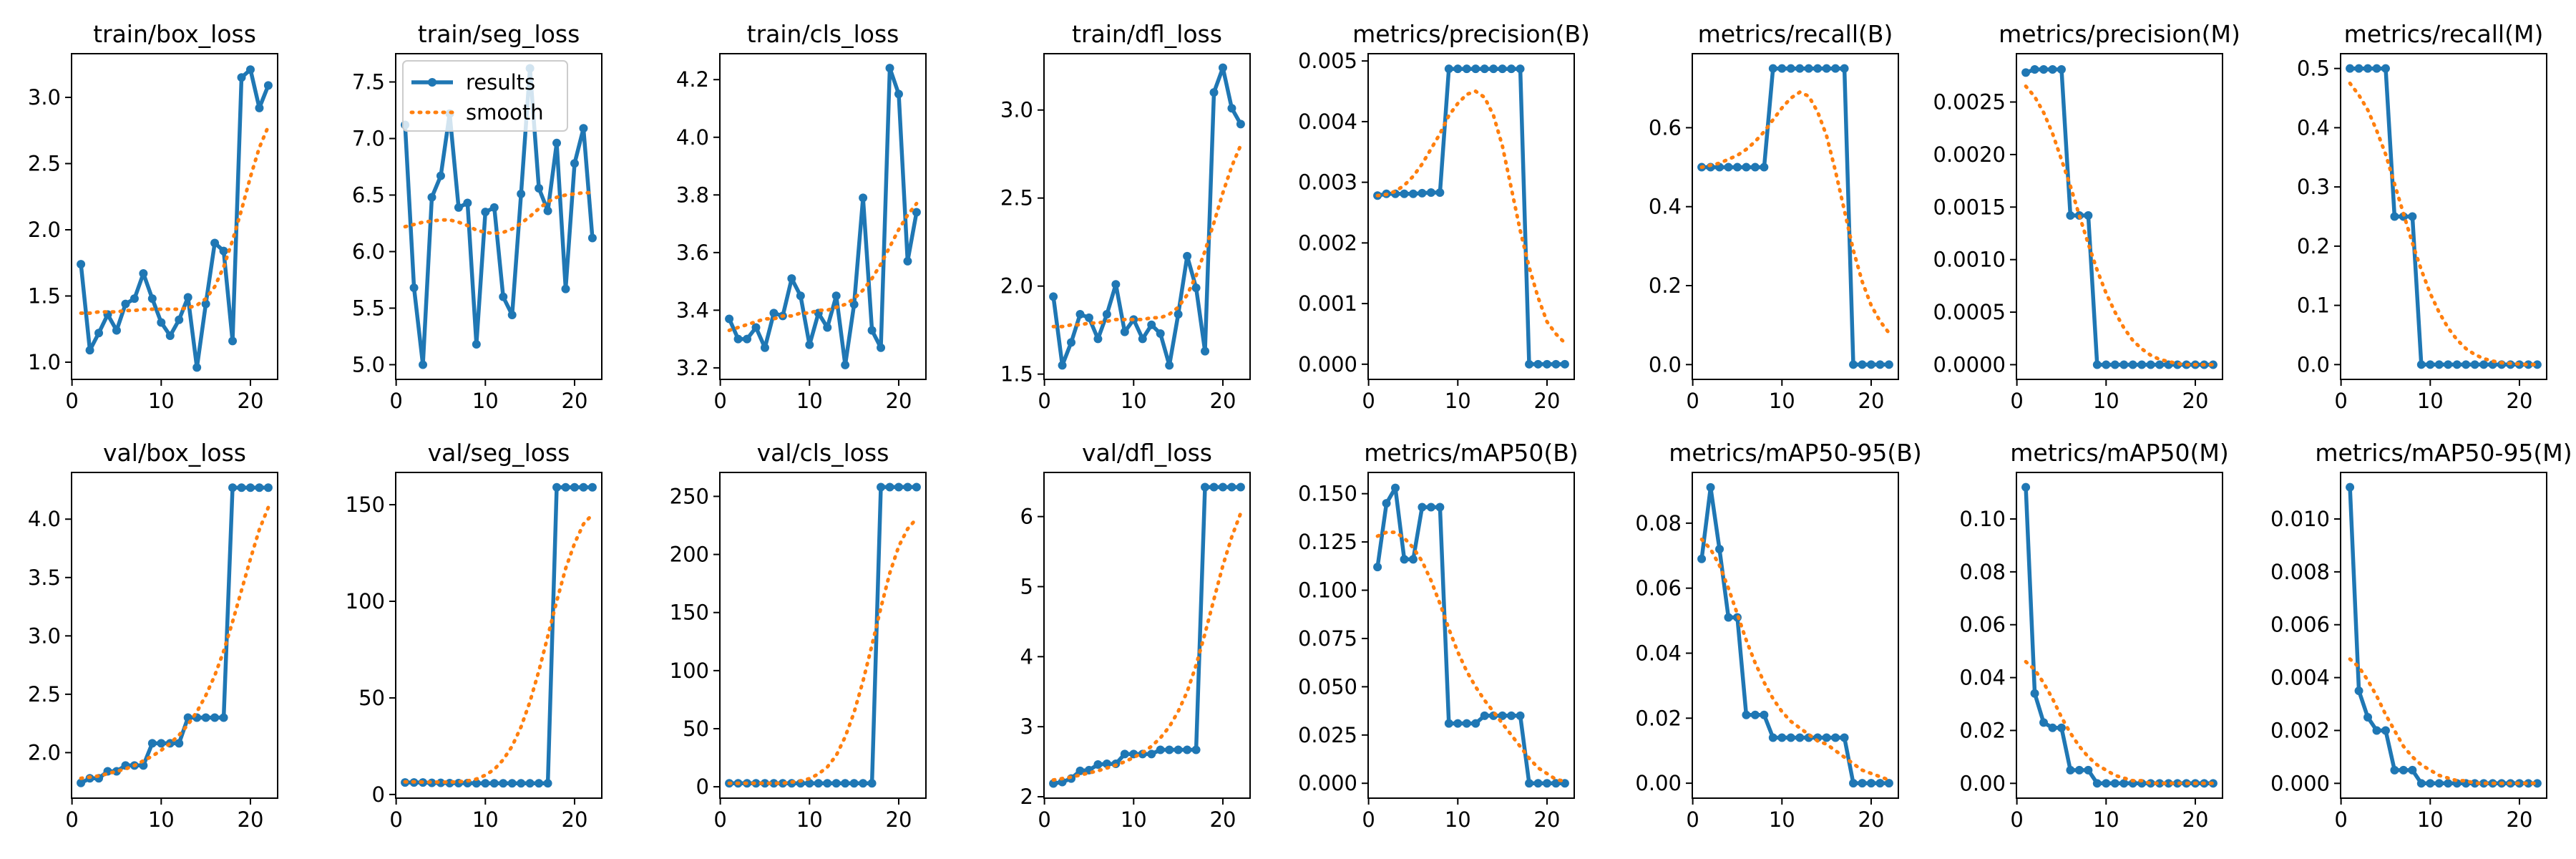 The height and width of the screenshot is (859, 2576). What do you see at coordinates (1970, 102) in the screenshot?
I see `y-tick-label: 0.0025` at bounding box center [1970, 102].